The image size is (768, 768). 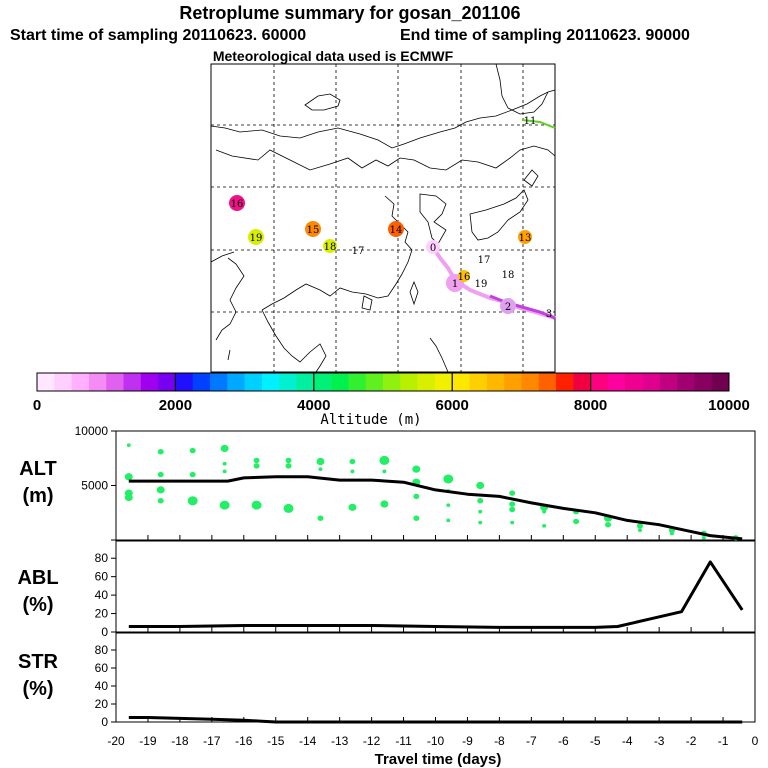 I want to click on x-tick-label: -19, so click(x=148, y=741).